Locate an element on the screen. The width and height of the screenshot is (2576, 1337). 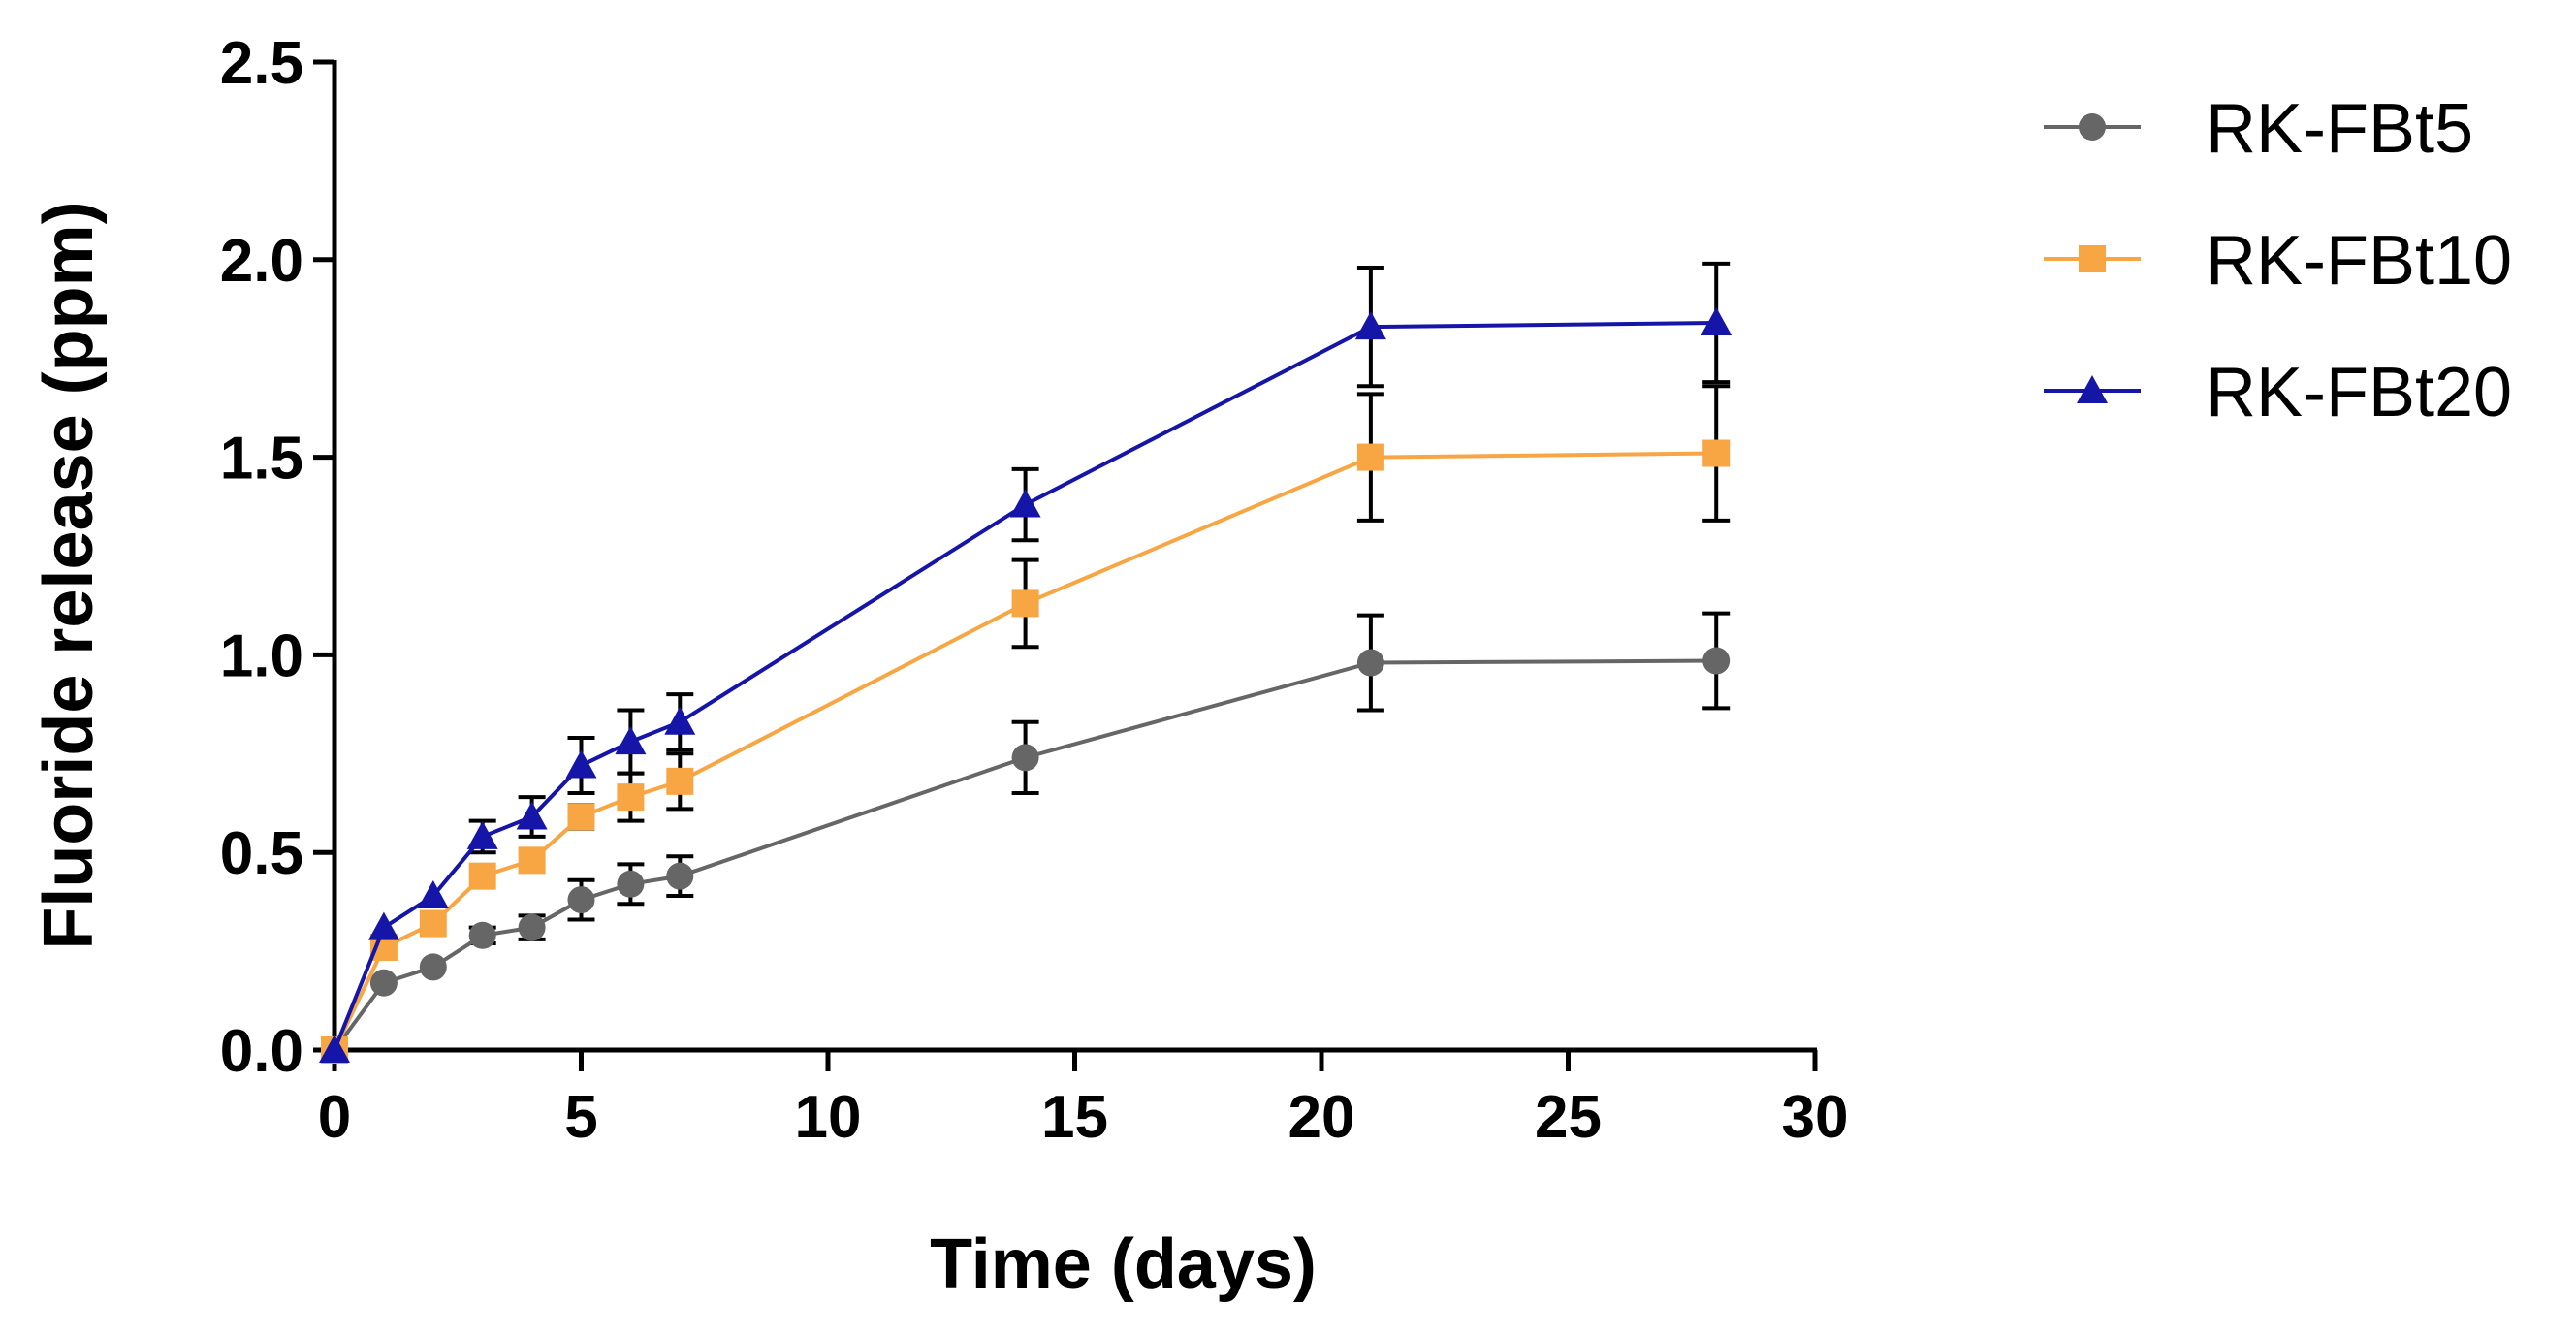
x-tick-label: 10 is located at coordinates (828, 1117).